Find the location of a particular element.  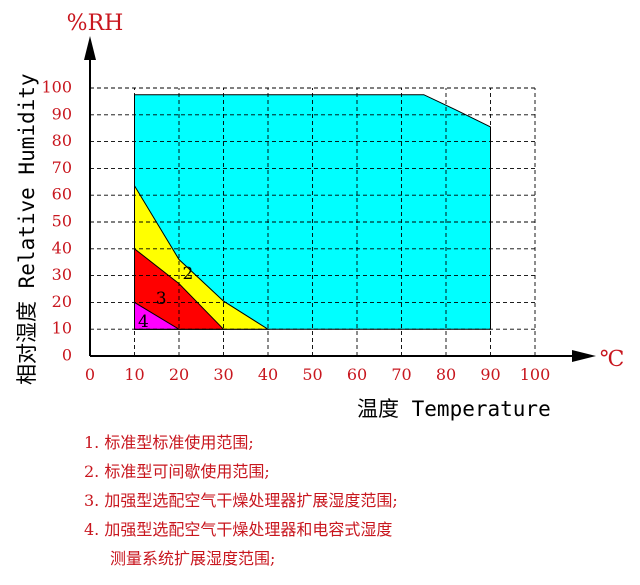

region-label-4: 4 is located at coordinates (143, 322).